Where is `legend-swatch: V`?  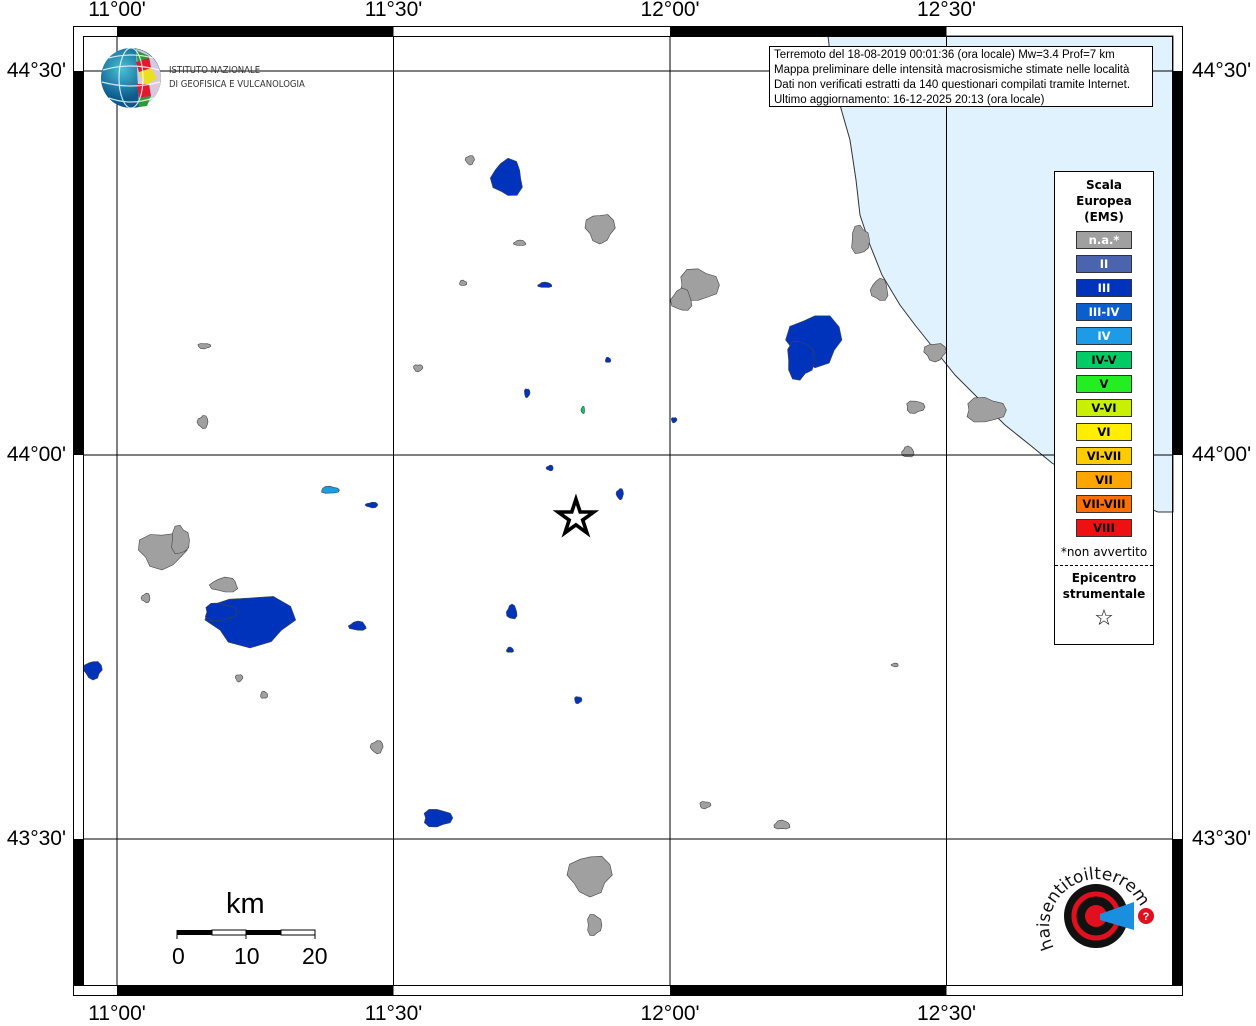
legend-swatch: V is located at coordinates (1104, 384).